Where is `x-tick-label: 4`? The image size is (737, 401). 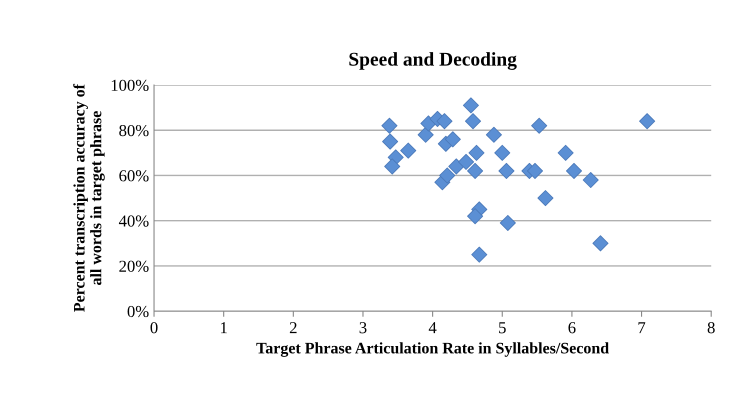 x-tick-label: 4 is located at coordinates (432, 328).